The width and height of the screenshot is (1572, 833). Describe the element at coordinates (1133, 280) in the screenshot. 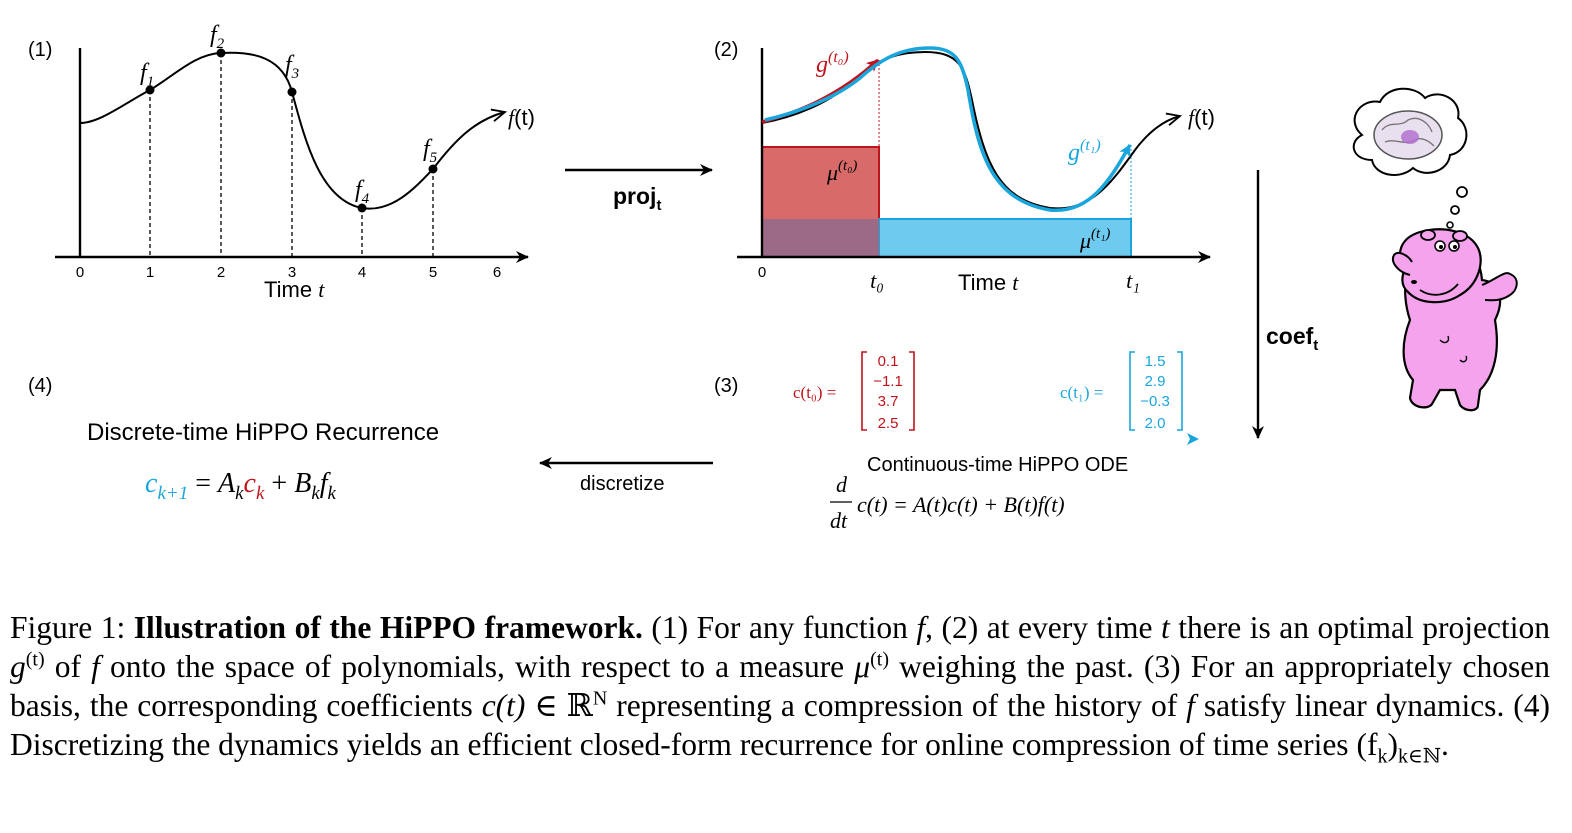

I see `t1-tick-label: t₁` at that location.